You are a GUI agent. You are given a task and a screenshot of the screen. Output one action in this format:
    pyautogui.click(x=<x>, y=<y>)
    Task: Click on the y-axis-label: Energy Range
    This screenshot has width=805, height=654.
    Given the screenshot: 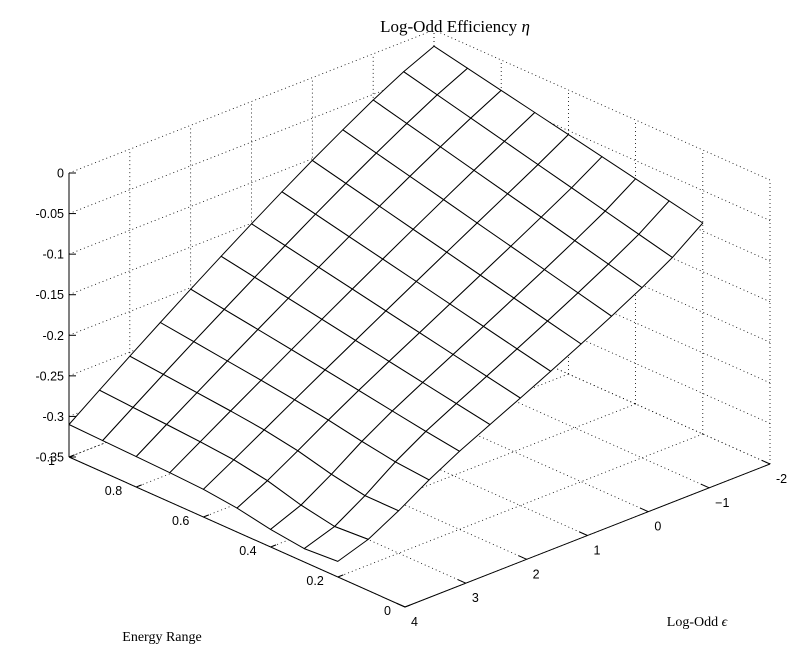 What is the action you would take?
    pyautogui.click(x=161, y=637)
    